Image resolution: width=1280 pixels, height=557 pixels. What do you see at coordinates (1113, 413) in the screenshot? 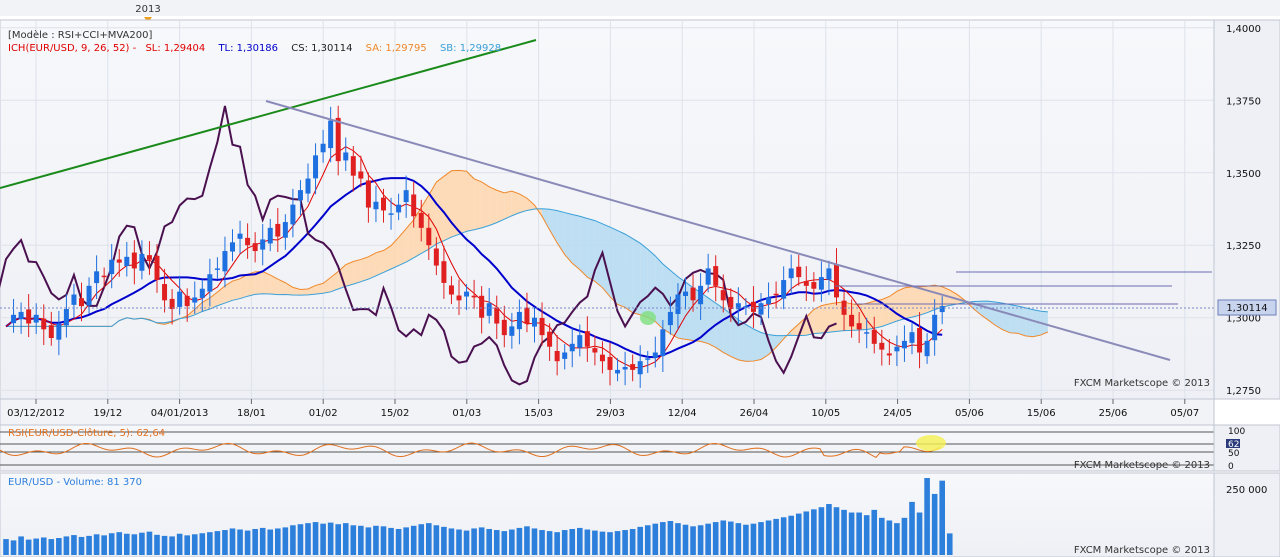
I see `date-tick-label: 25/06` at bounding box center [1113, 413].